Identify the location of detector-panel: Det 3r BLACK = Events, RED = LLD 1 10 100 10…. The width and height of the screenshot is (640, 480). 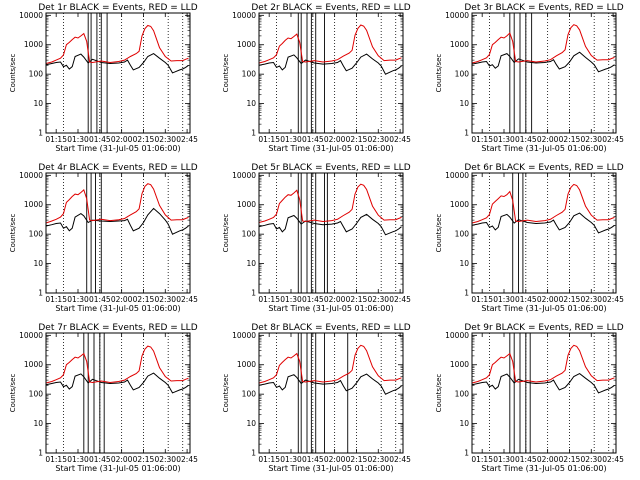
(529, 78).